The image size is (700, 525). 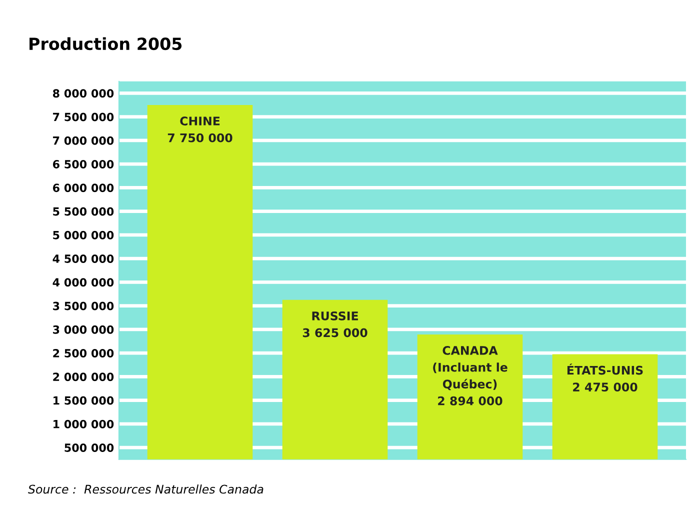 What do you see at coordinates (106, 43) in the screenshot?
I see `chart-title: Production 2005` at bounding box center [106, 43].